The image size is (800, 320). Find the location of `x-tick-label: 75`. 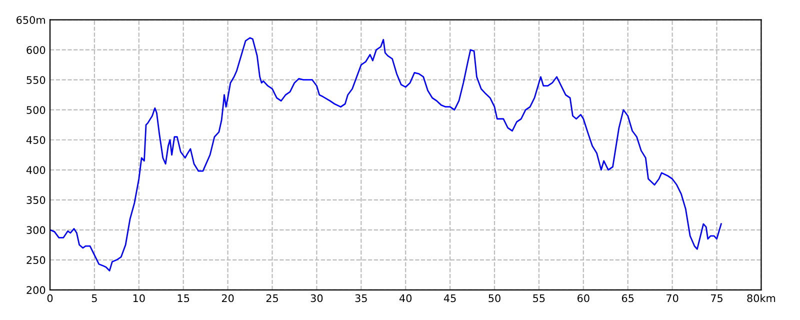

x-tick-label: 75 is located at coordinates (716, 298).